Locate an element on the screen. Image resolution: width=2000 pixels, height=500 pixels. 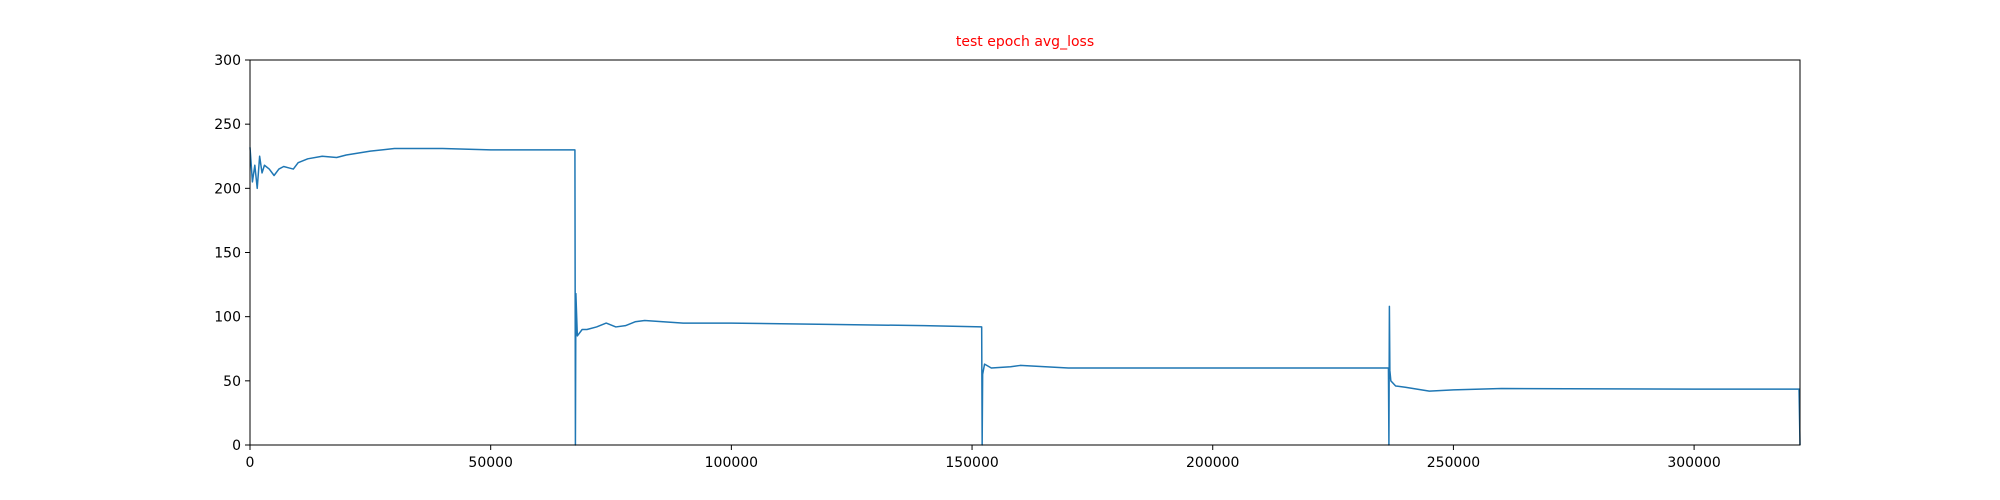
x-tick-label: 50000 is located at coordinates (490, 463).